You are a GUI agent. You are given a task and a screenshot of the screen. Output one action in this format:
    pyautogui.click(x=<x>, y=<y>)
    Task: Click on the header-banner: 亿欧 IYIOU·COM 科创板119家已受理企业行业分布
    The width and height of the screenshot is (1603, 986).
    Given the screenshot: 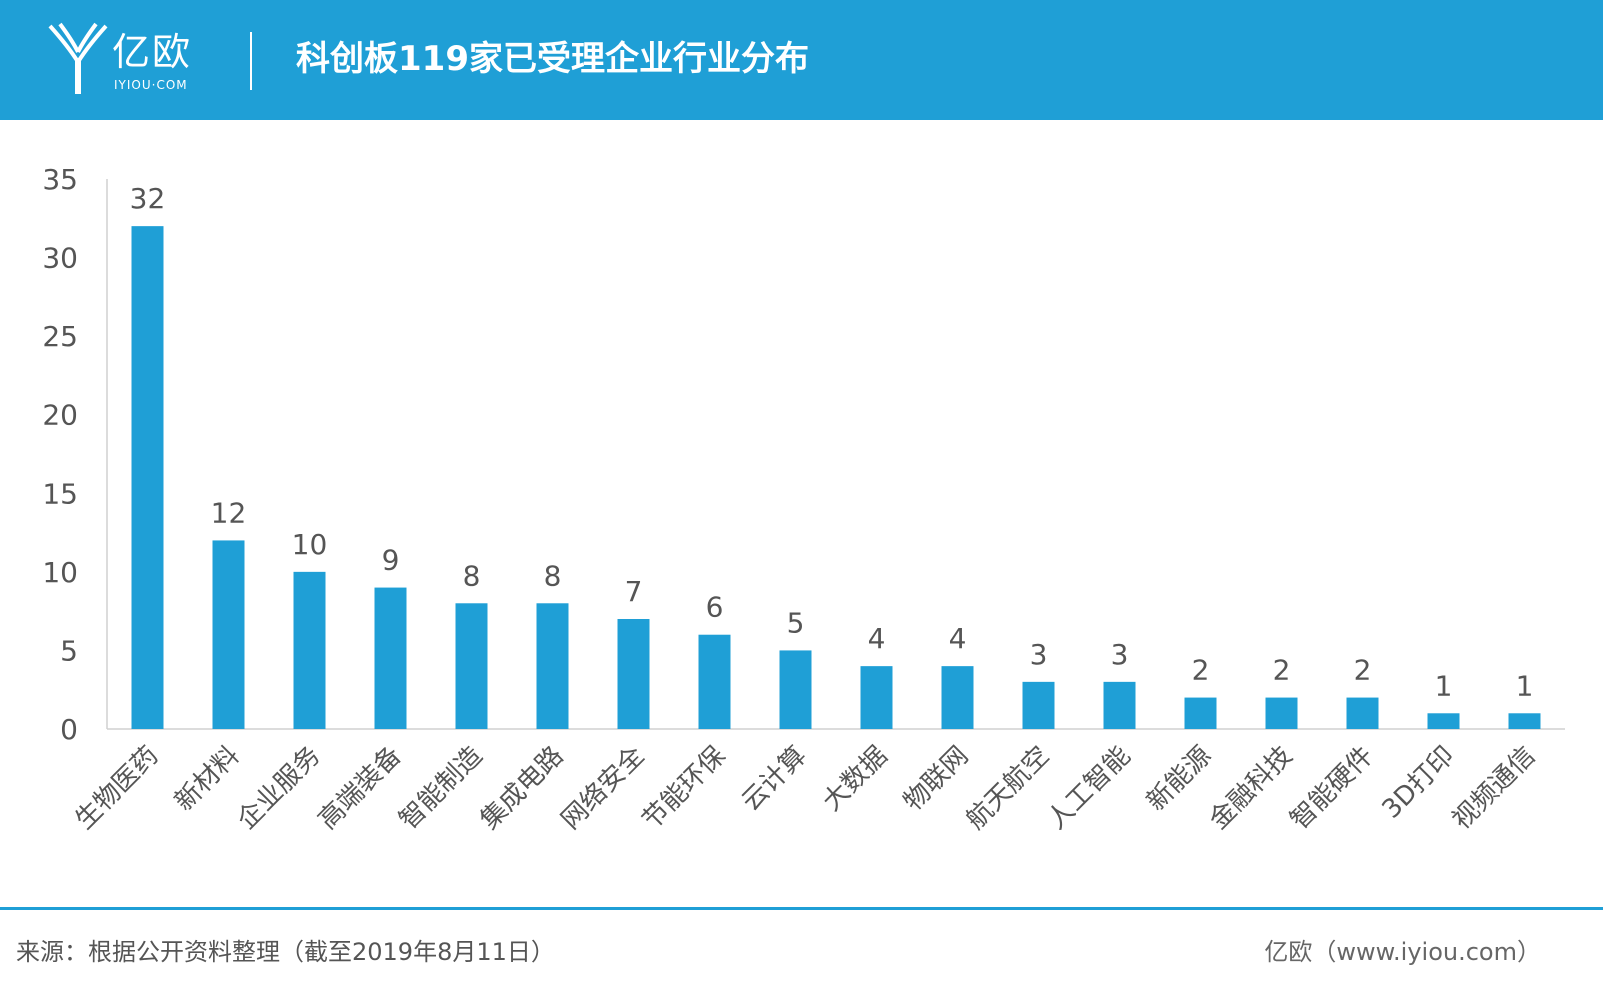 What is the action you would take?
    pyautogui.click(x=801, y=60)
    